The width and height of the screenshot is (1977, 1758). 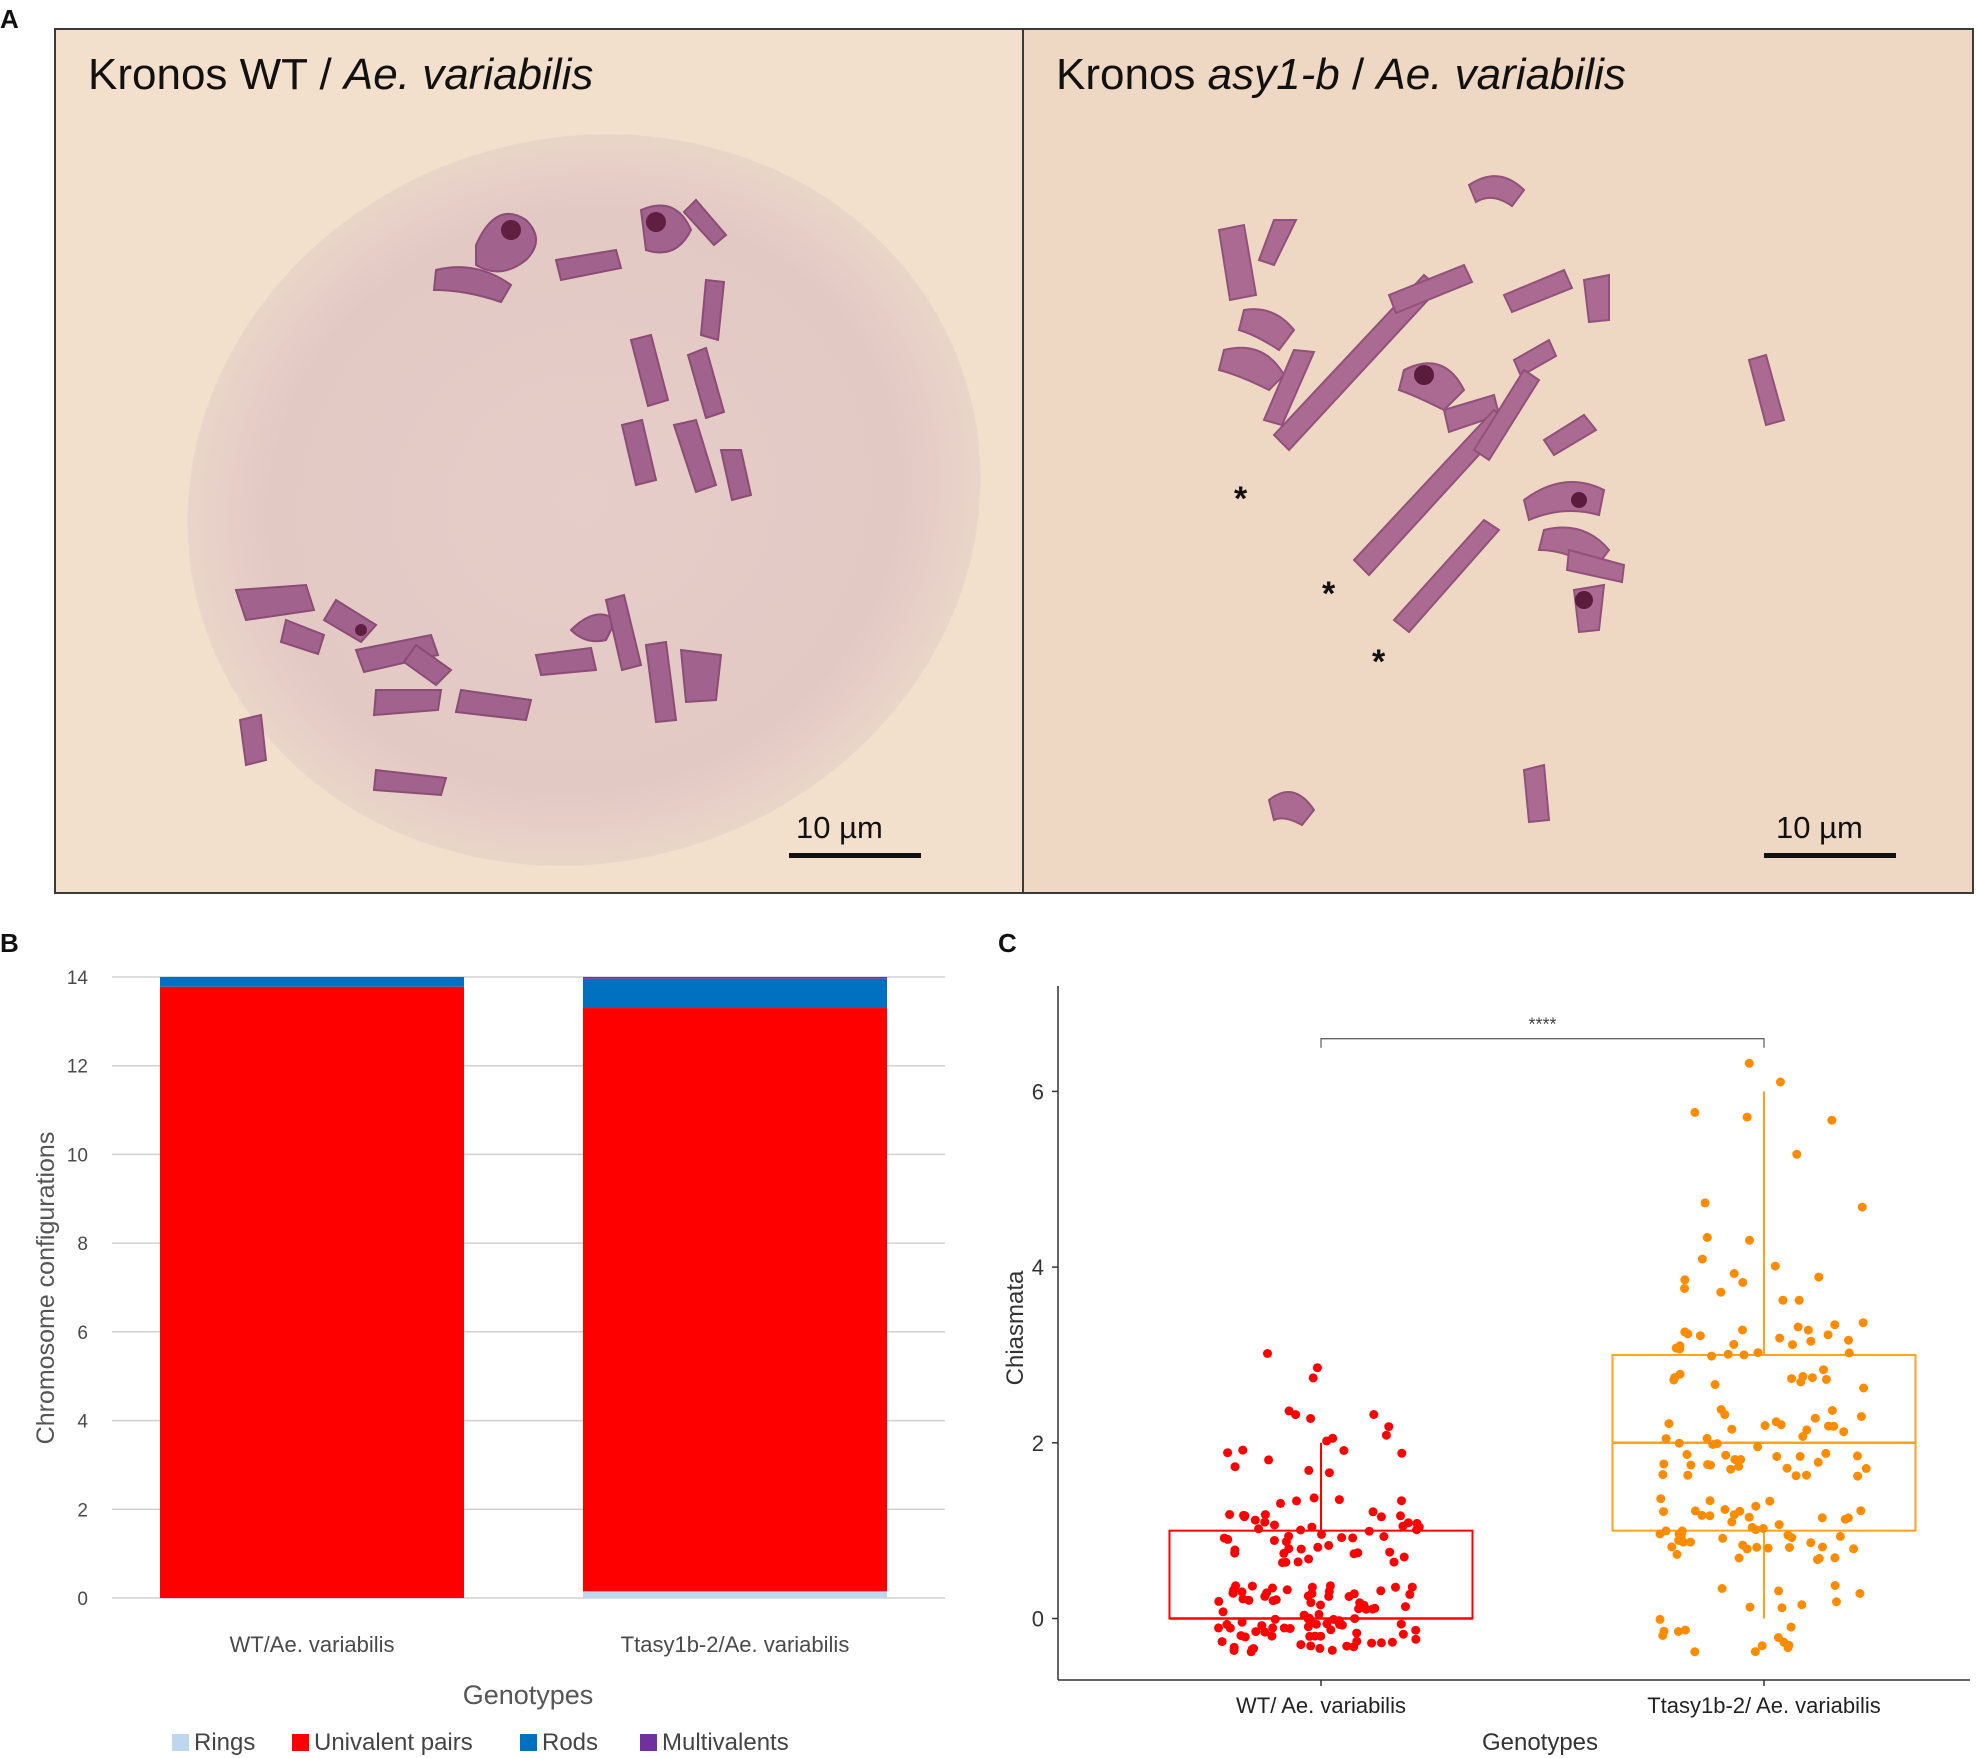 I want to click on micrograph-asy1b-title: Kronos asy1-b / Ae. variabilis, so click(x=1341, y=74).